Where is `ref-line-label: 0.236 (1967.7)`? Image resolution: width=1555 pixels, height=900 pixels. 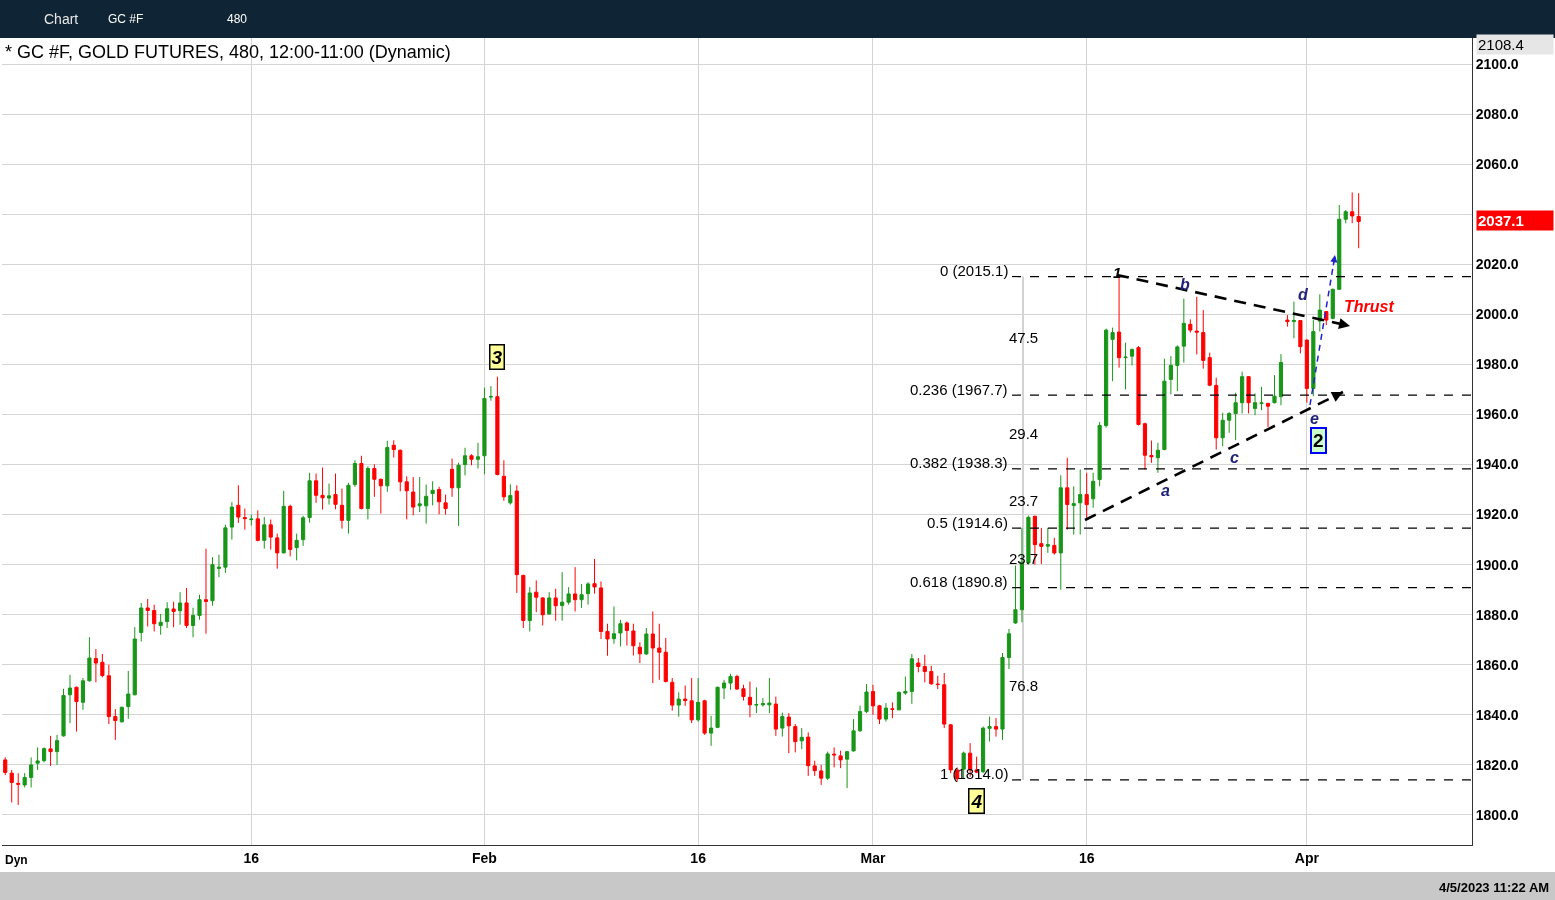
ref-line-label: 0.236 (1967.7) is located at coordinates (959, 389).